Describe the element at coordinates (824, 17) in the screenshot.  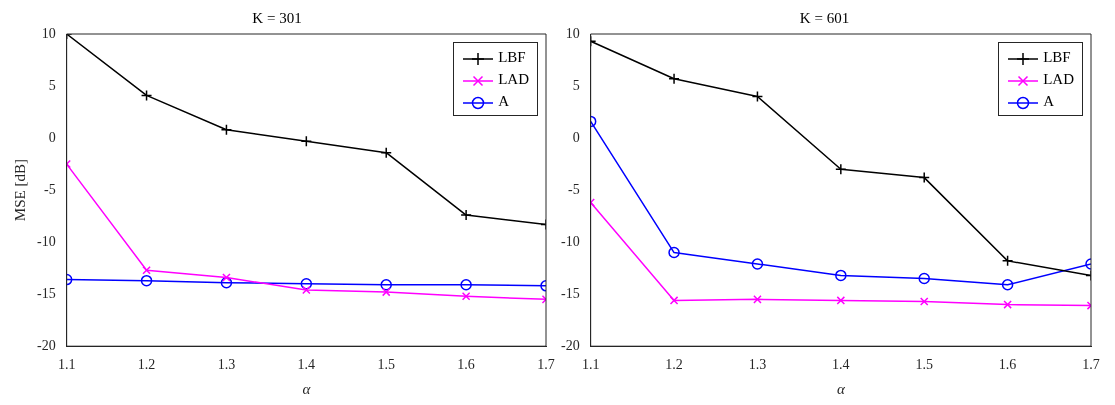
I see `chart-title: K = 601` at that location.